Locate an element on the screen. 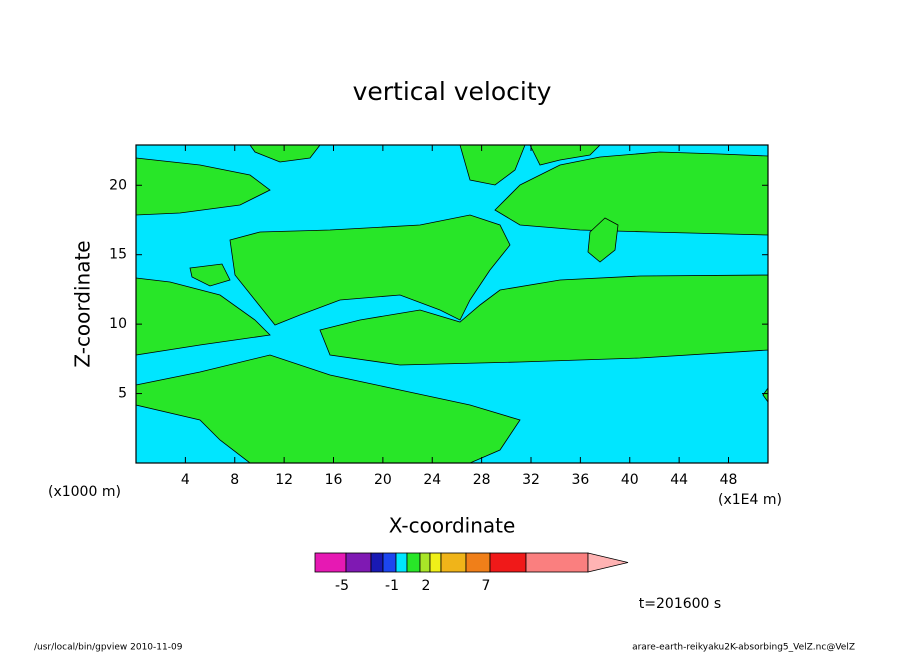 The height and width of the screenshot is (654, 904). y-tick-label: 5 is located at coordinates (122, 394).